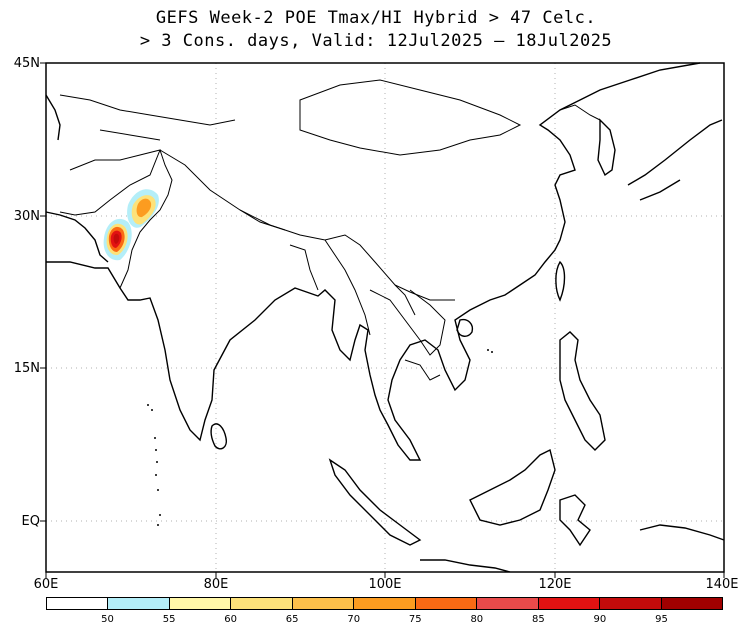 The height and width of the screenshot is (635, 752). What do you see at coordinates (555, 584) in the screenshot?
I see `lon-label-120e: 120E` at bounding box center [555, 584].